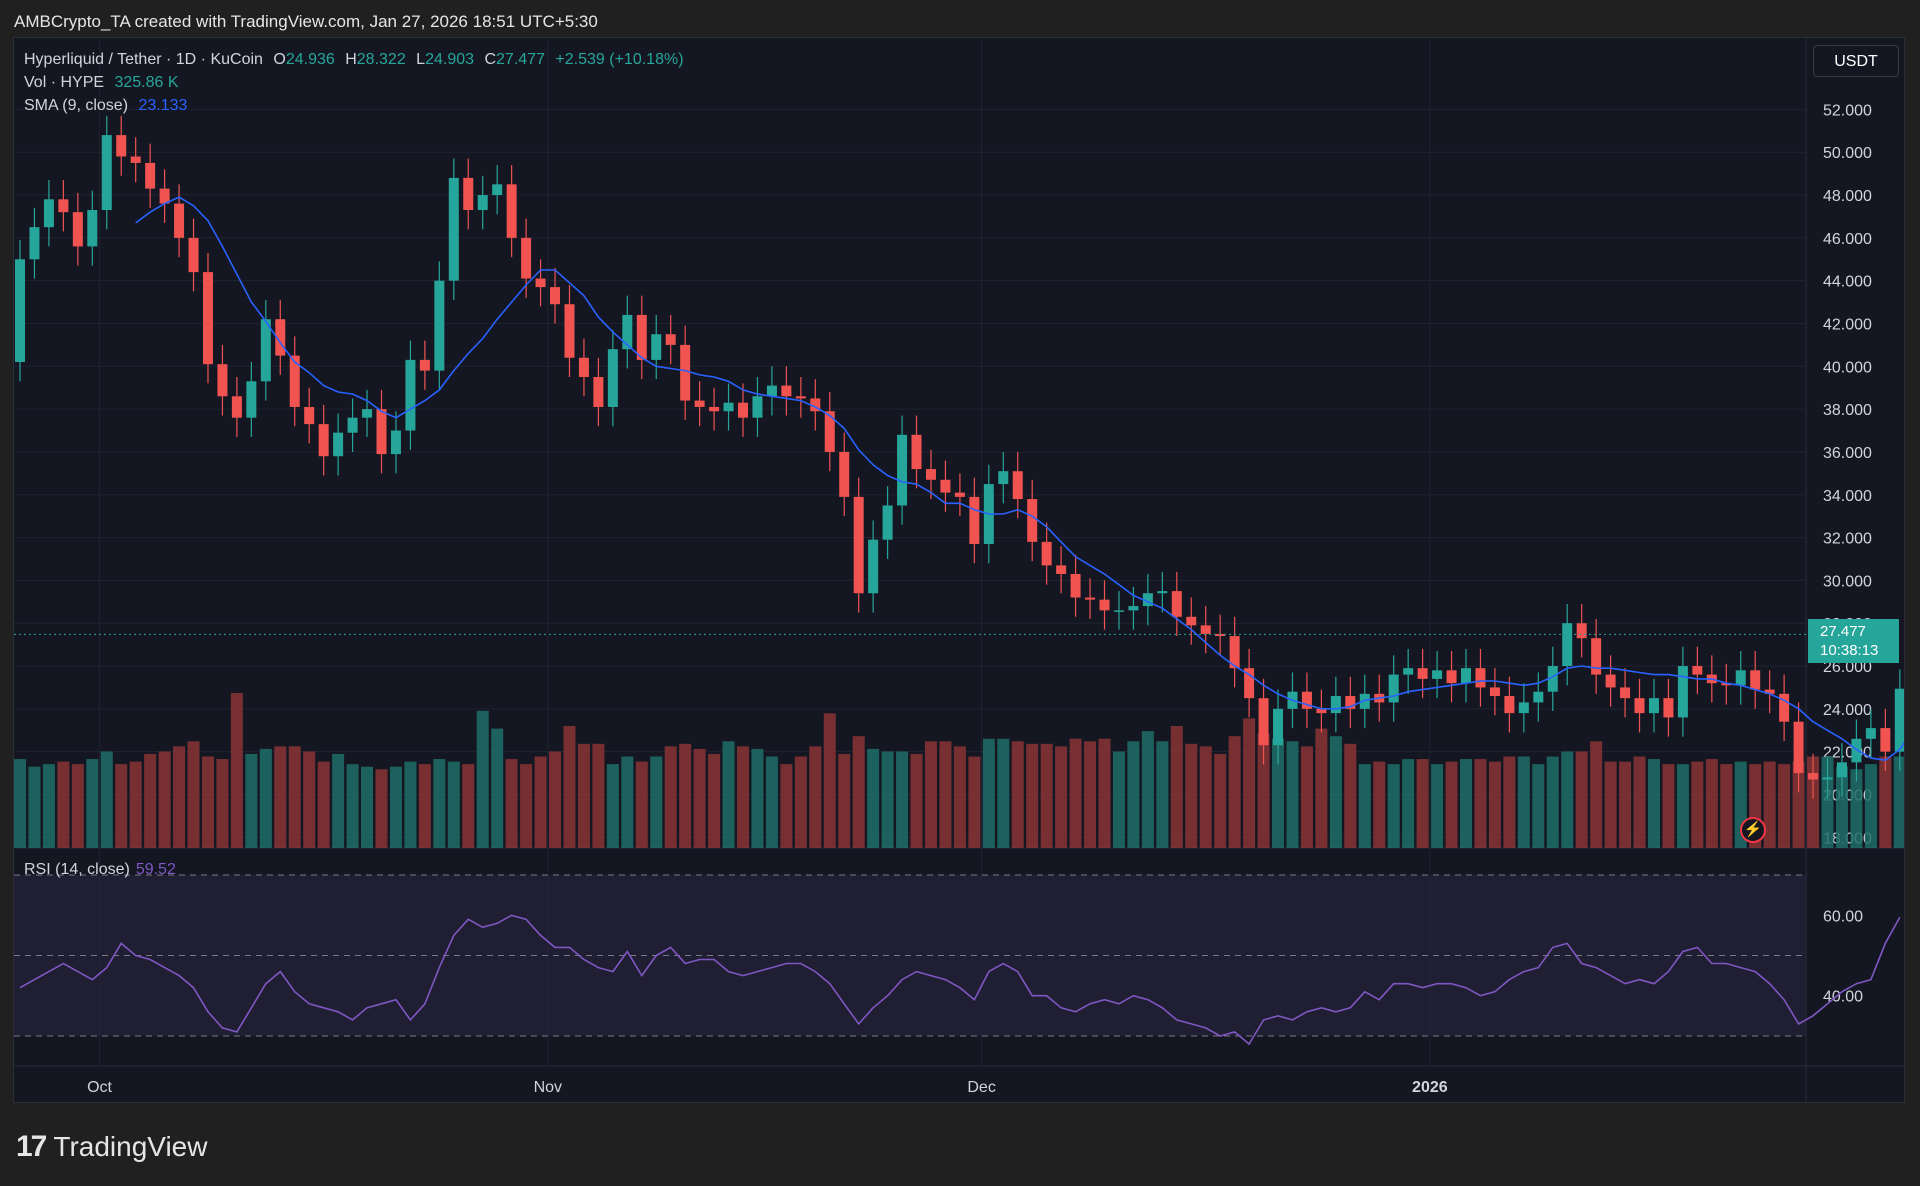 The height and width of the screenshot is (1186, 1920). Describe the element at coordinates (960, 980) in the screenshot. I see `rsi-line` at that location.